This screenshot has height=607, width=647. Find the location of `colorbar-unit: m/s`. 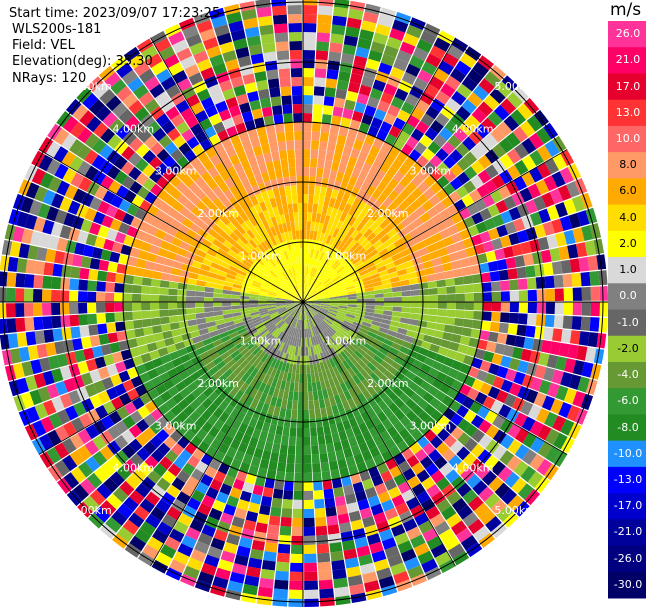

colorbar-unit: m/s is located at coordinates (626, 10).